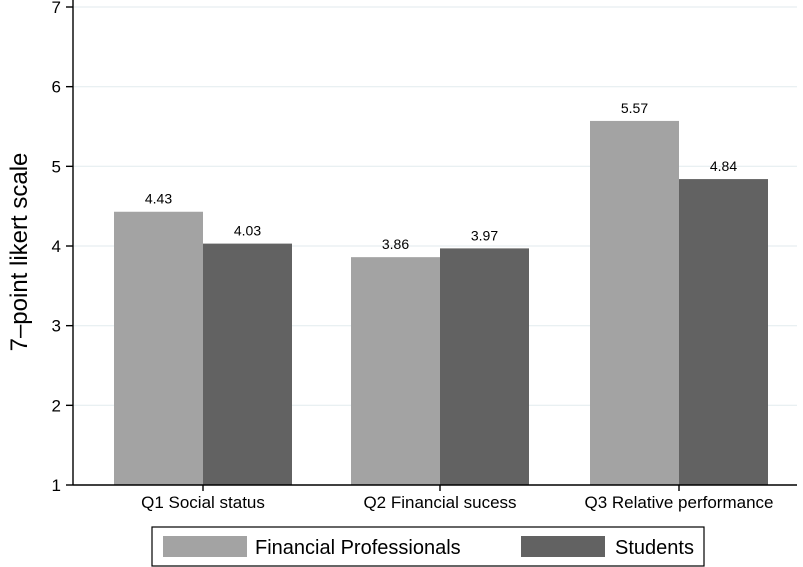  I want to click on y-axis-title: 7–point likert scale, so click(19, 252).